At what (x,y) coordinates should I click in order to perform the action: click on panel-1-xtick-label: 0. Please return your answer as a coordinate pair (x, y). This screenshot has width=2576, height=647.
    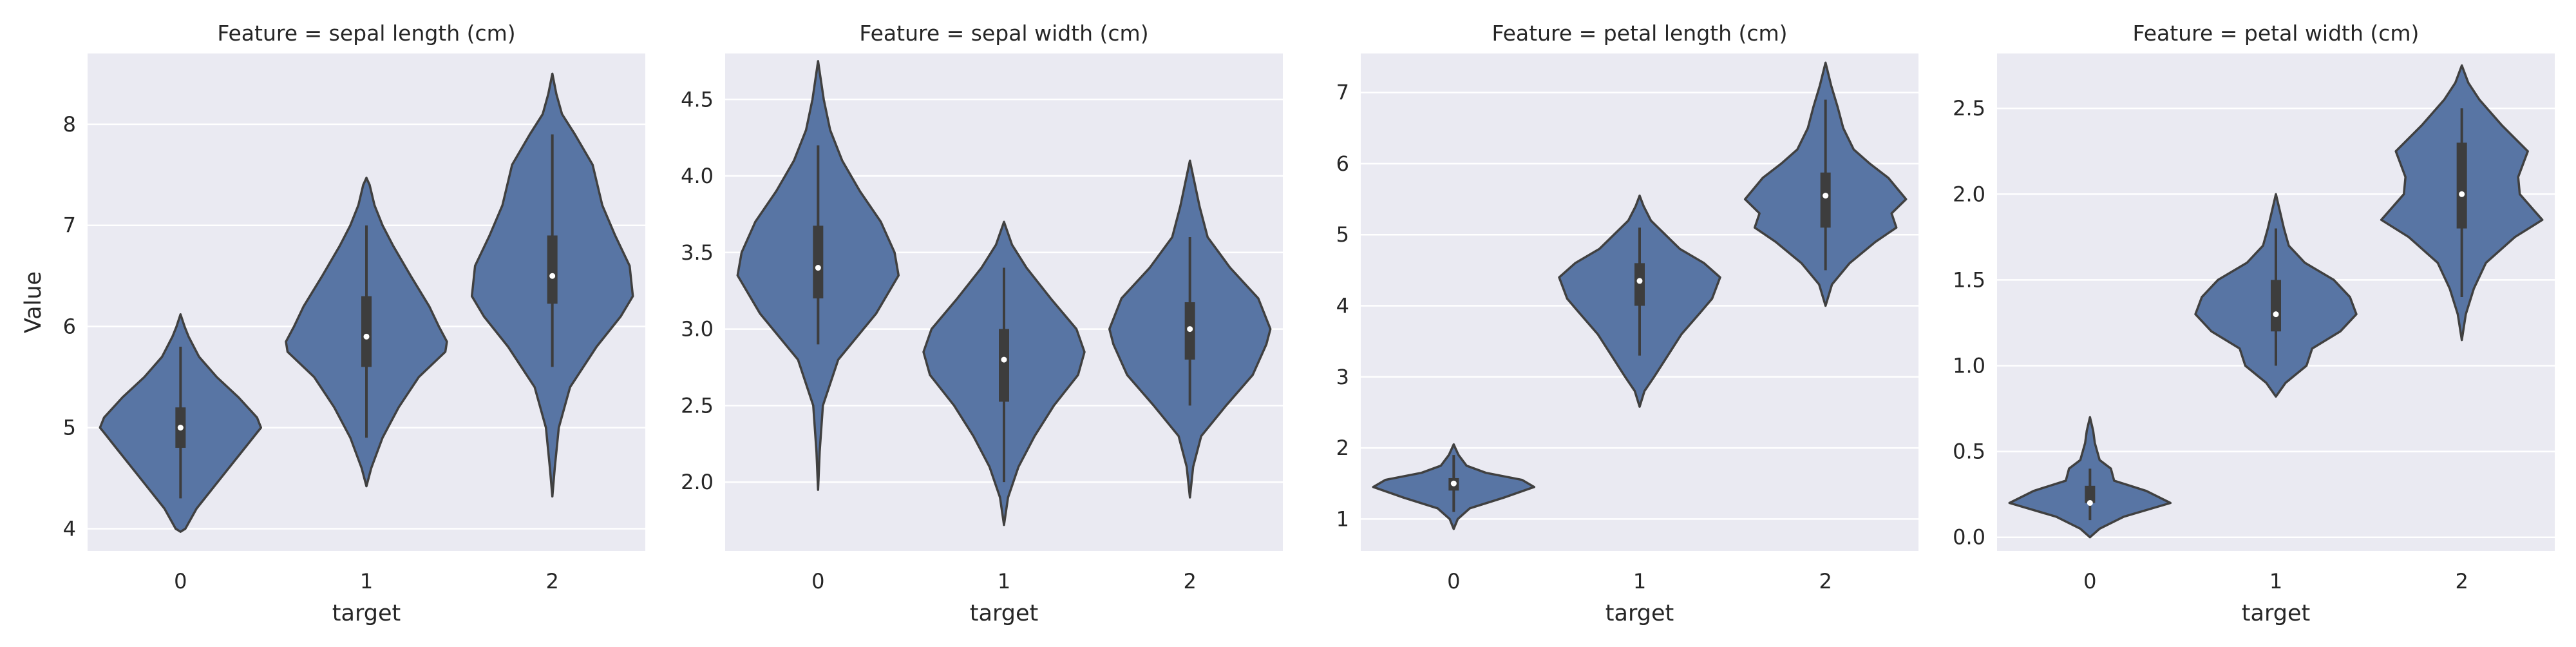
    Looking at the image, I should click on (817, 581).